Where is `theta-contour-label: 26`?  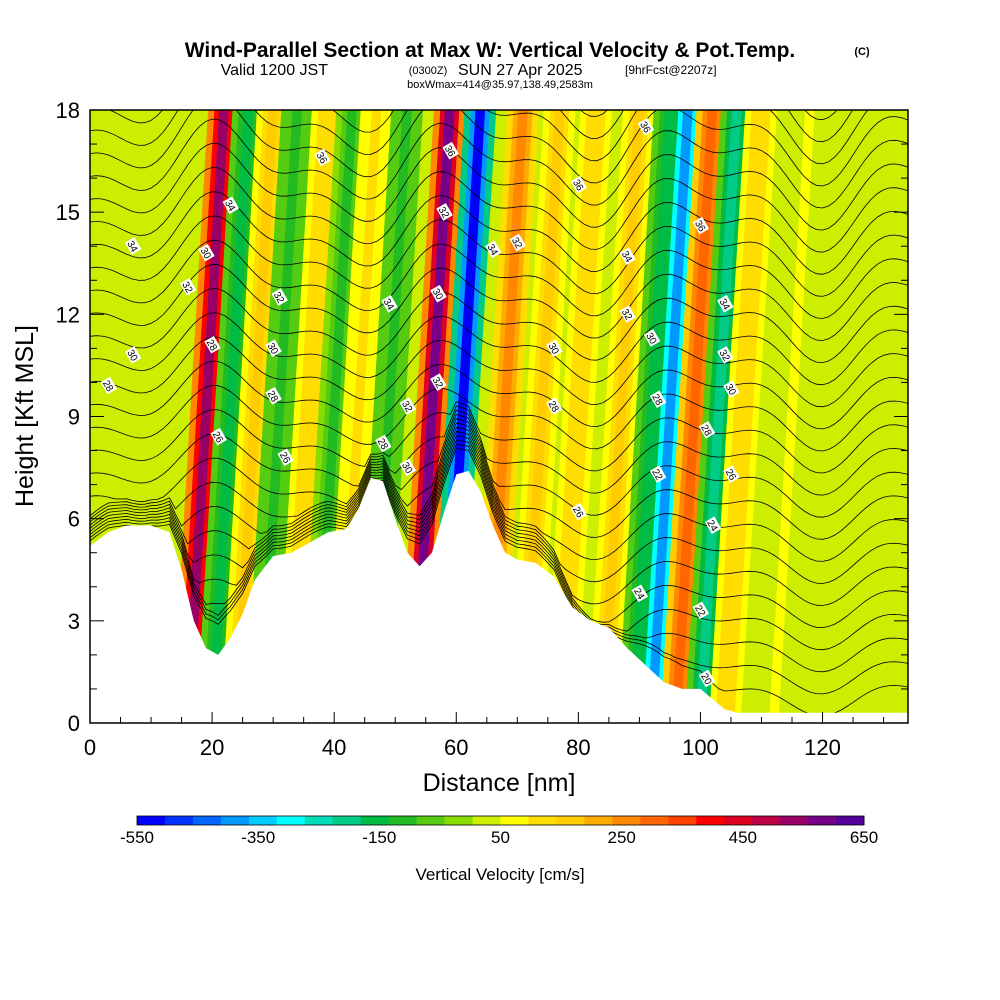 theta-contour-label: 26 is located at coordinates (285, 457).